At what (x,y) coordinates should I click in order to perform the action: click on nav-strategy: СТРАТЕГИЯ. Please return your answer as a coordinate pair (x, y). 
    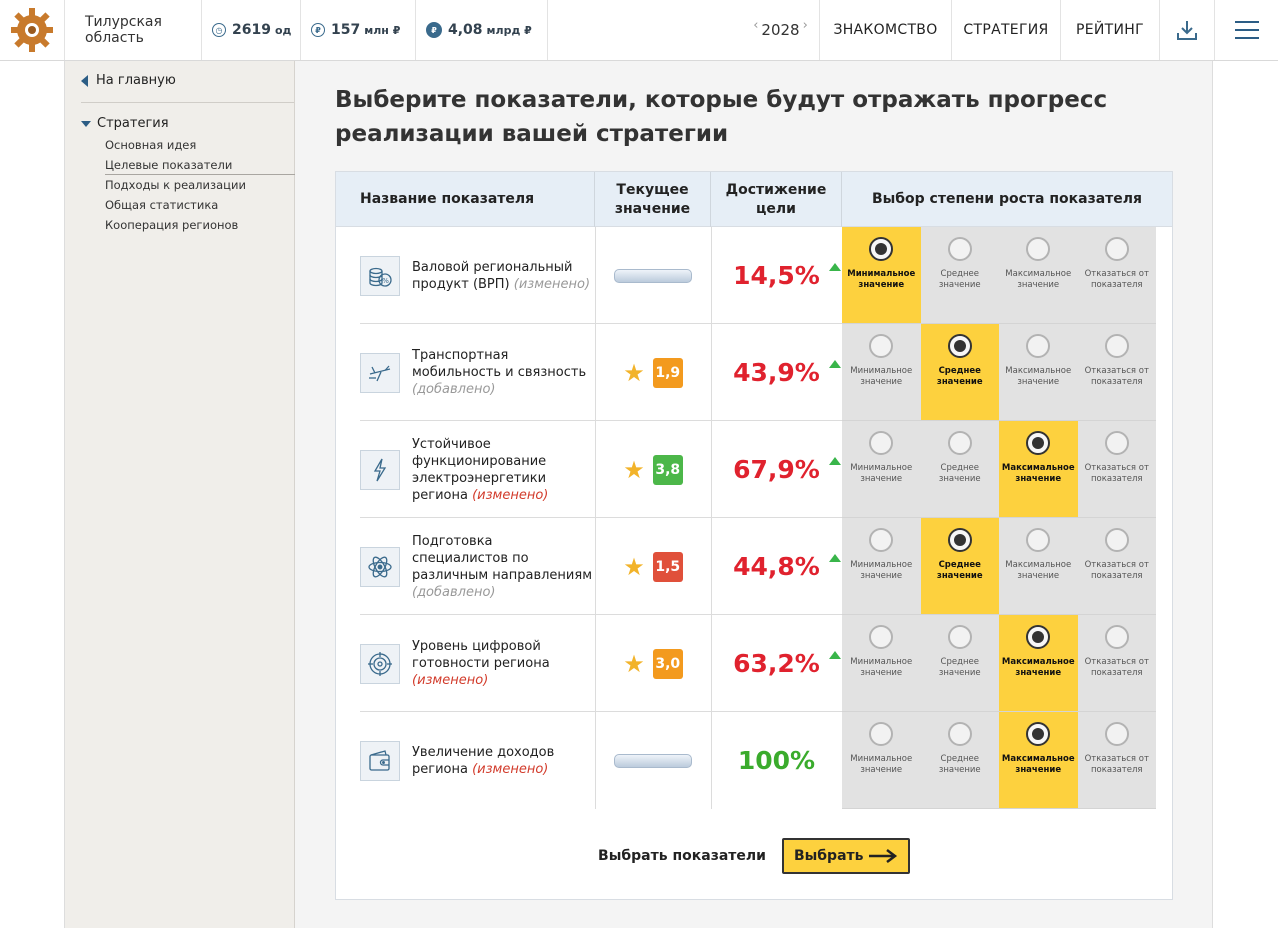
    Looking at the image, I should click on (1006, 30).